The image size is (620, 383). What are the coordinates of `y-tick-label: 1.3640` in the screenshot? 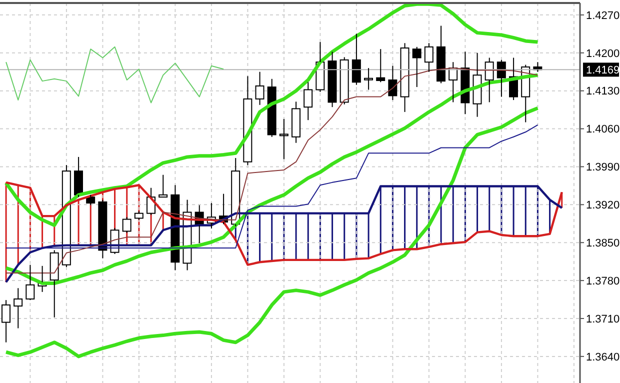 It's located at (603, 357).